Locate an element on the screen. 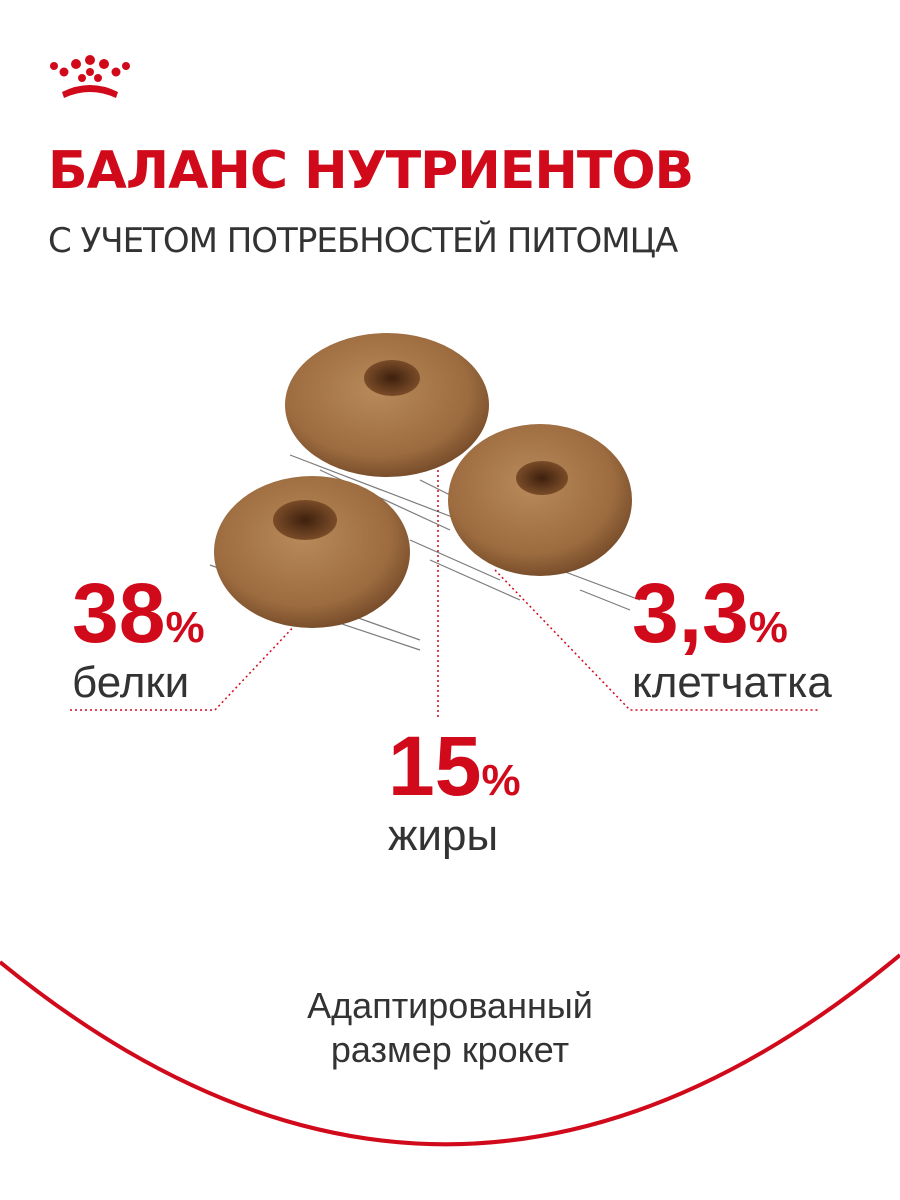 Image resolution: width=900 pixels, height=1200 pixels. nutrient-label: клетчатка is located at coordinates (732, 682).